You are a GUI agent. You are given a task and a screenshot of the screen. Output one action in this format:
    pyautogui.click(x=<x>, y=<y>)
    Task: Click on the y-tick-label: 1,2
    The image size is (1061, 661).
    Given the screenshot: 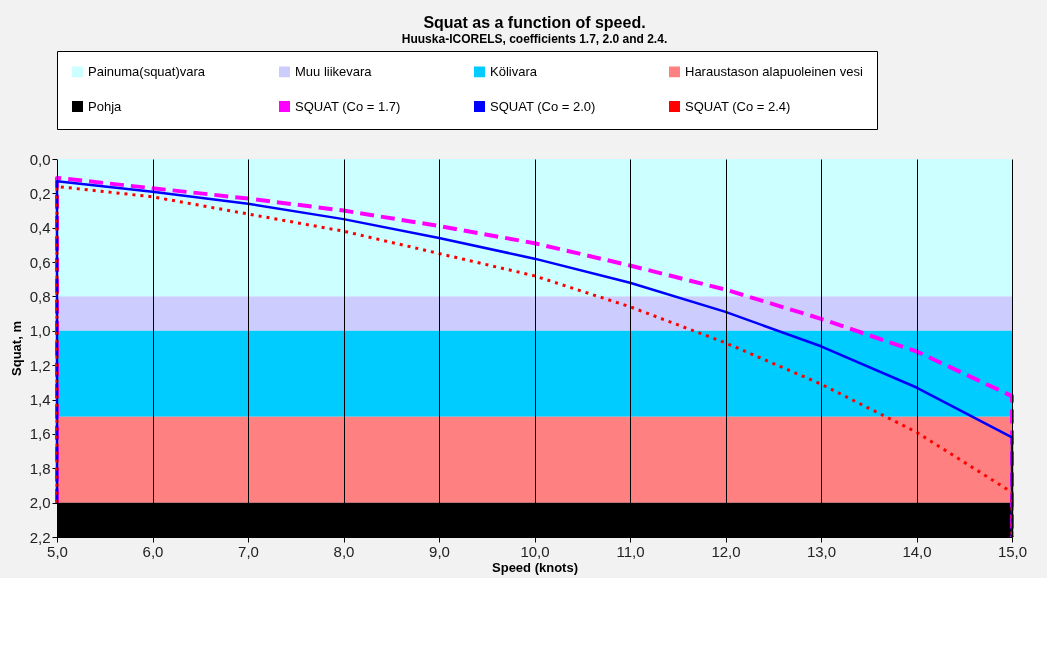 What is the action you would take?
    pyautogui.click(x=40, y=365)
    